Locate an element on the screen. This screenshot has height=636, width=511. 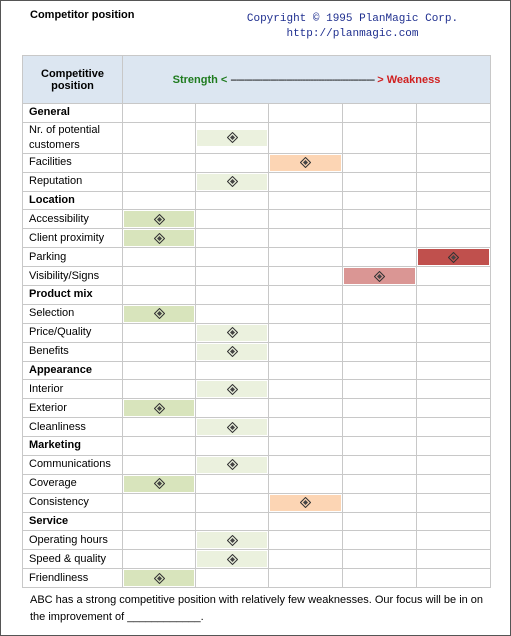
section-label: Appearance is located at coordinates (72, 370).